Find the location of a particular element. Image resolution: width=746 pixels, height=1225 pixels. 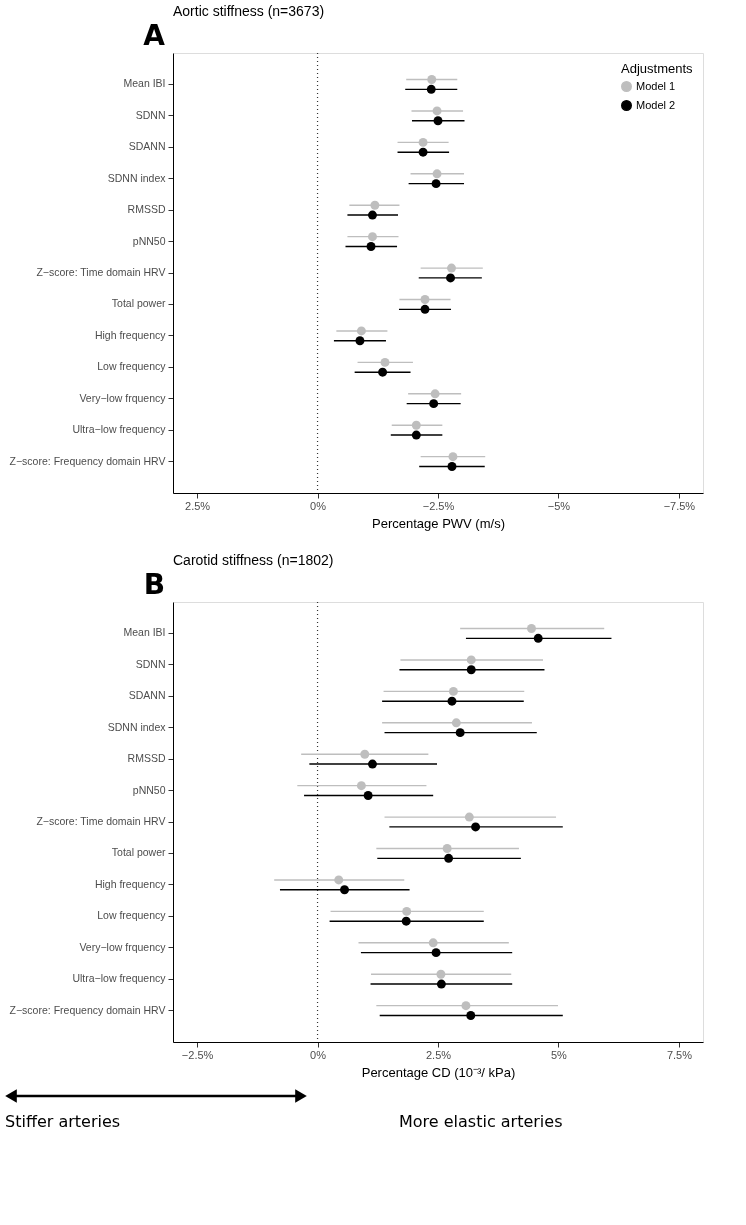

text: B is located at coordinates (154, 584).